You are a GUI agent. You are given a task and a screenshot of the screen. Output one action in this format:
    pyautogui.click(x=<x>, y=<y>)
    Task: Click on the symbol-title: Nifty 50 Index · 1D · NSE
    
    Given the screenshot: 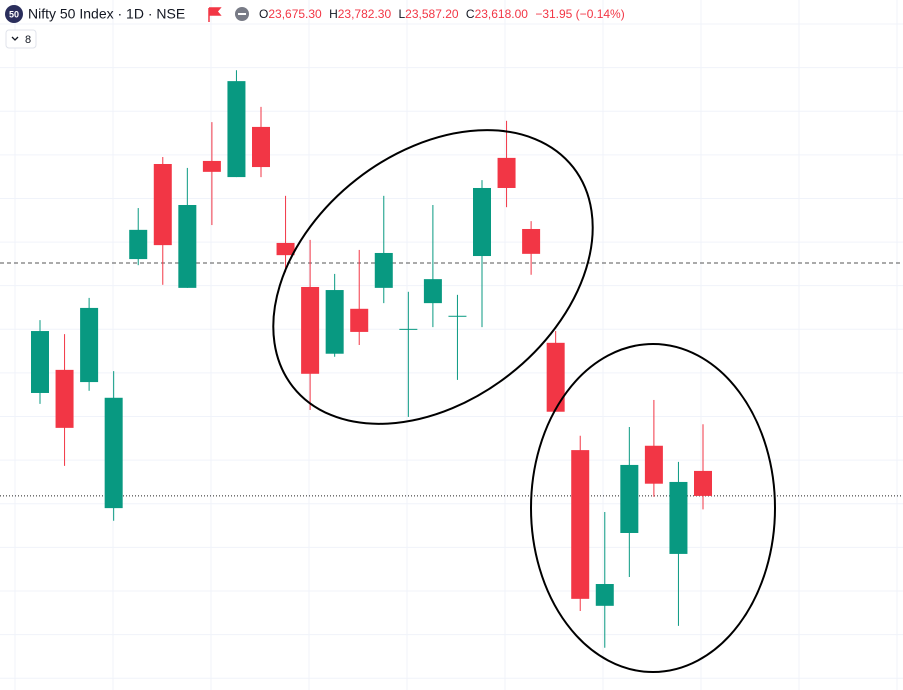 What is the action you would take?
    pyautogui.click(x=106, y=14)
    